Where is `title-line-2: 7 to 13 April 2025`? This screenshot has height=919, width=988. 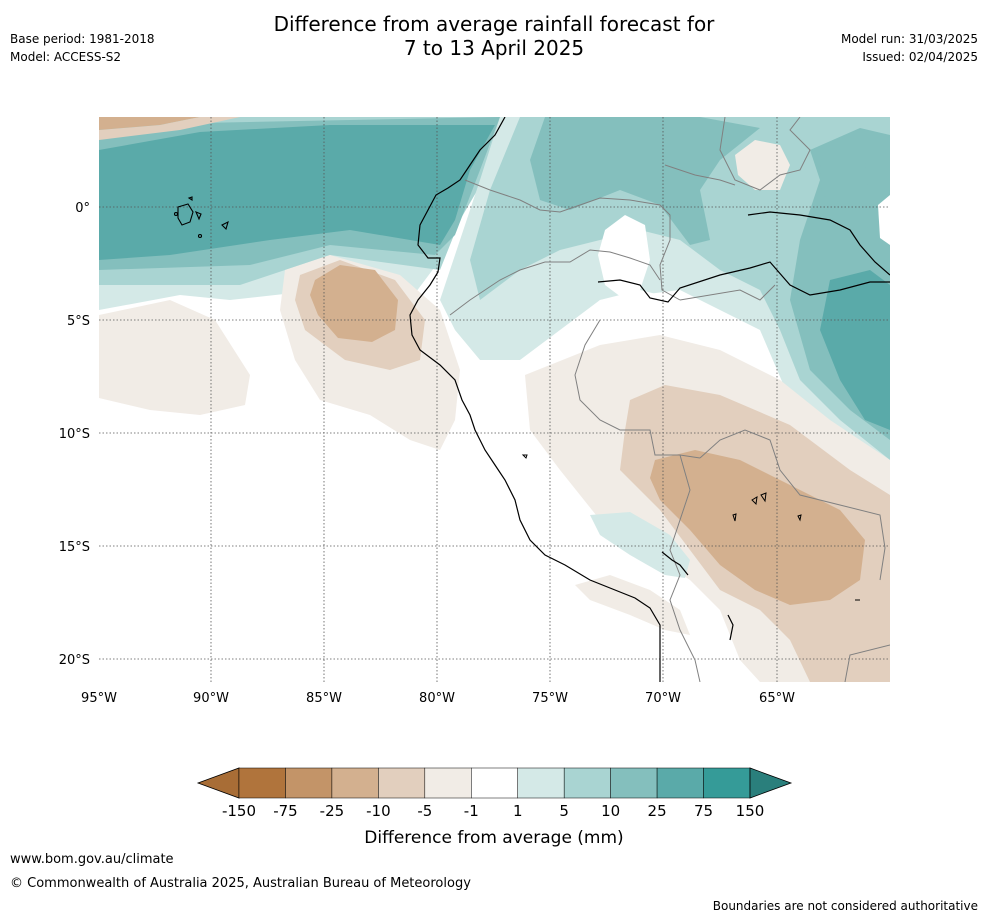
title-line-2: 7 to 13 April 2025 is located at coordinates (494, 48).